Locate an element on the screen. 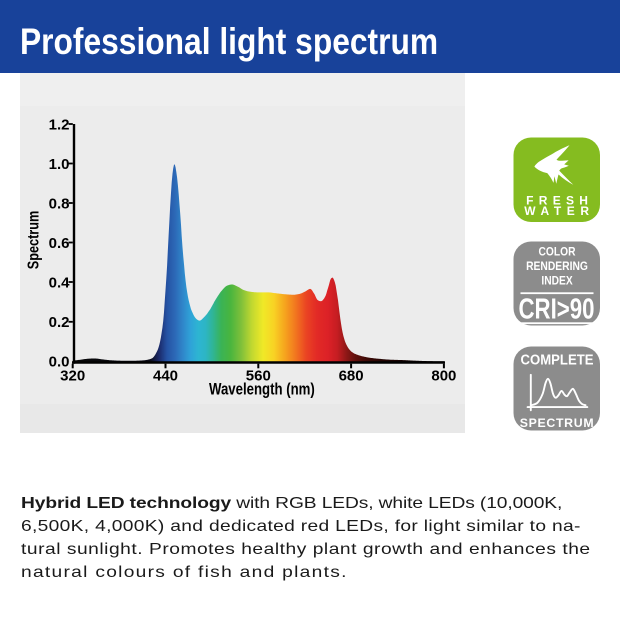  svg-text: 1.0 is located at coordinates (59, 164).